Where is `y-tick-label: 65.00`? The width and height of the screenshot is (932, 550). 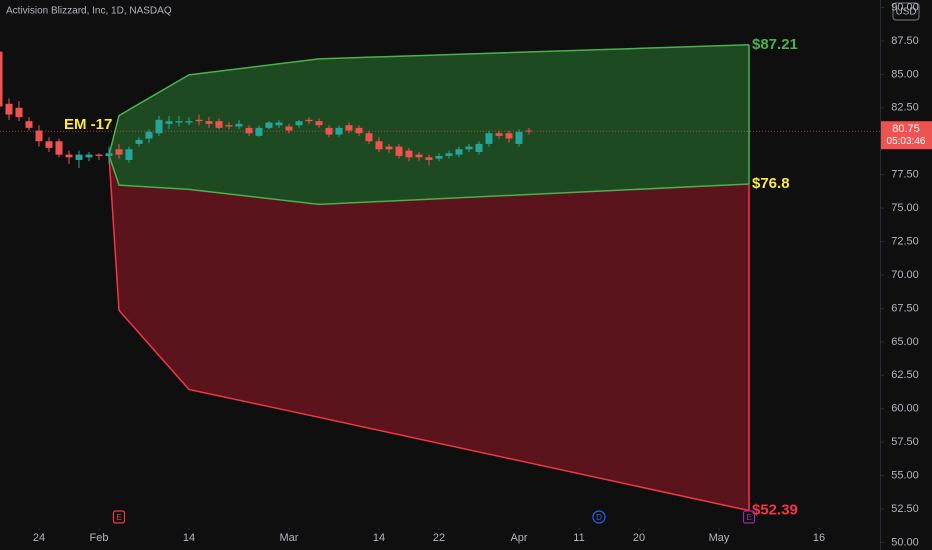
y-tick-label: 65.00 is located at coordinates (905, 342).